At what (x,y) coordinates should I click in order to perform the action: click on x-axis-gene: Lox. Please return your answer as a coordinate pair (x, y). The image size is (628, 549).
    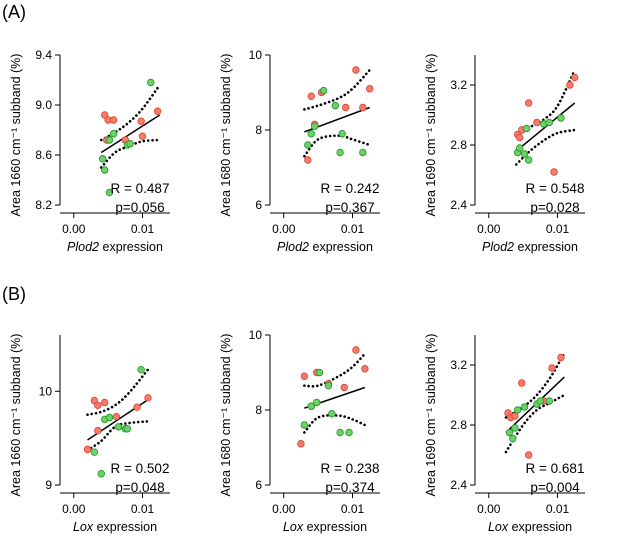
    Looking at the image, I should click on (498, 527).